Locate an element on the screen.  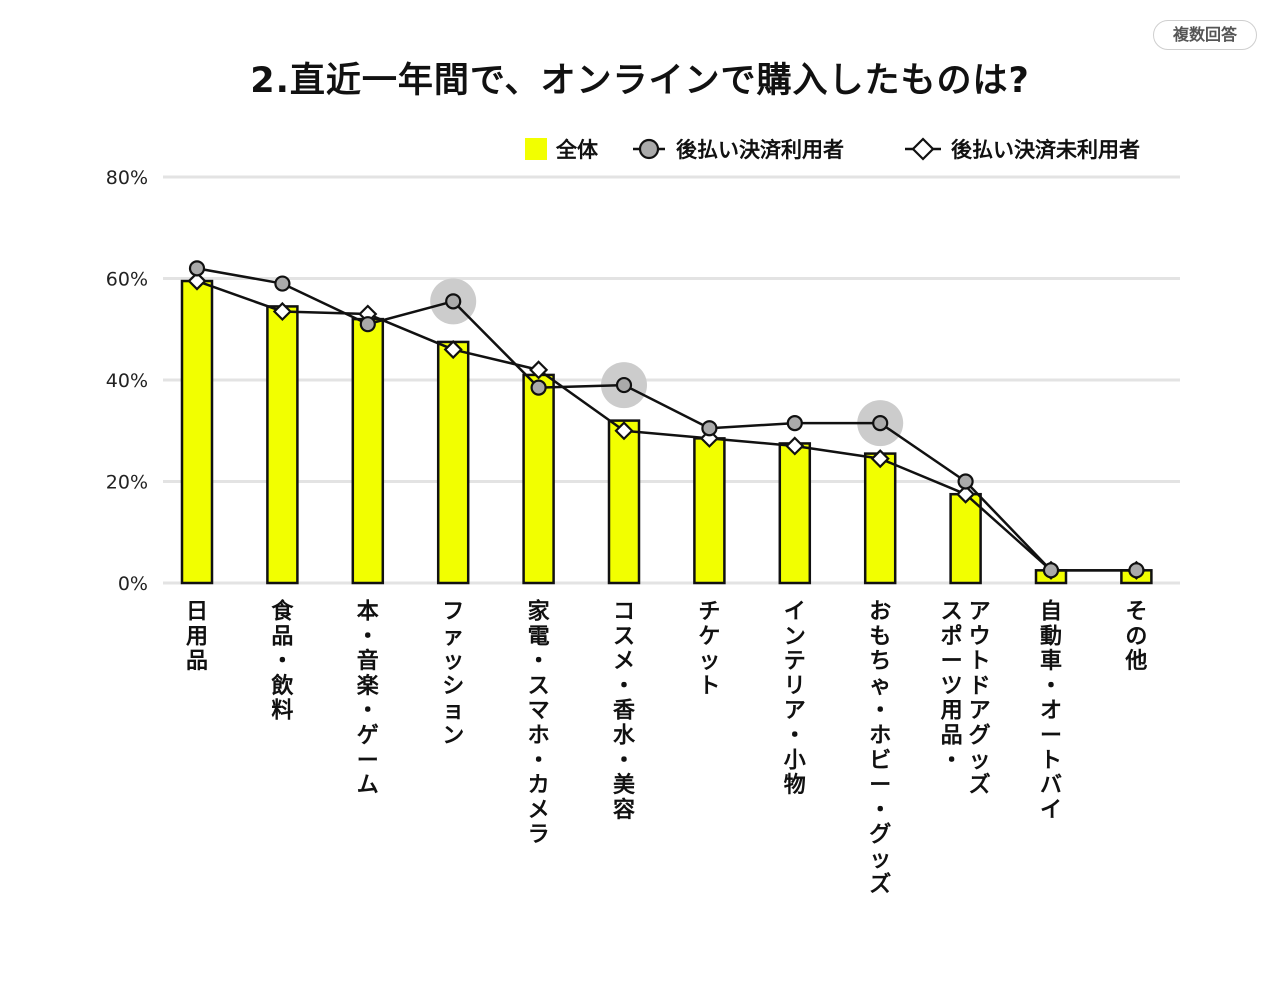
highlight-halos is located at coordinates (667, 362).